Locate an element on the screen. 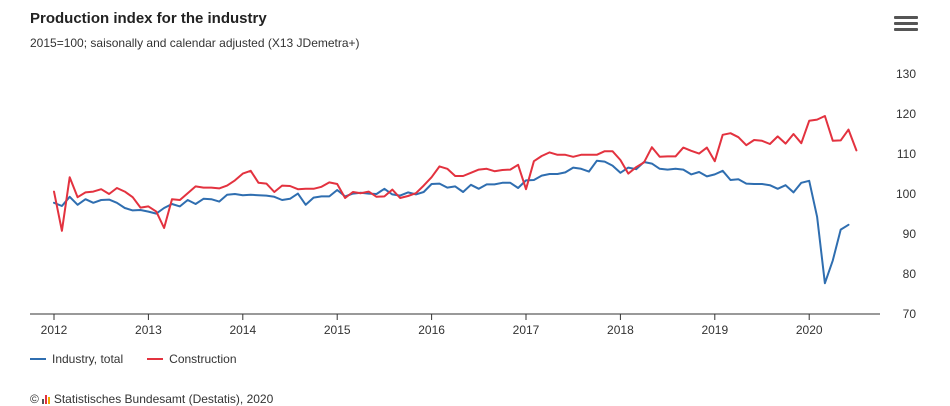 This screenshot has width=950, height=406. y-tick-label: 110 is located at coordinates (906, 154).